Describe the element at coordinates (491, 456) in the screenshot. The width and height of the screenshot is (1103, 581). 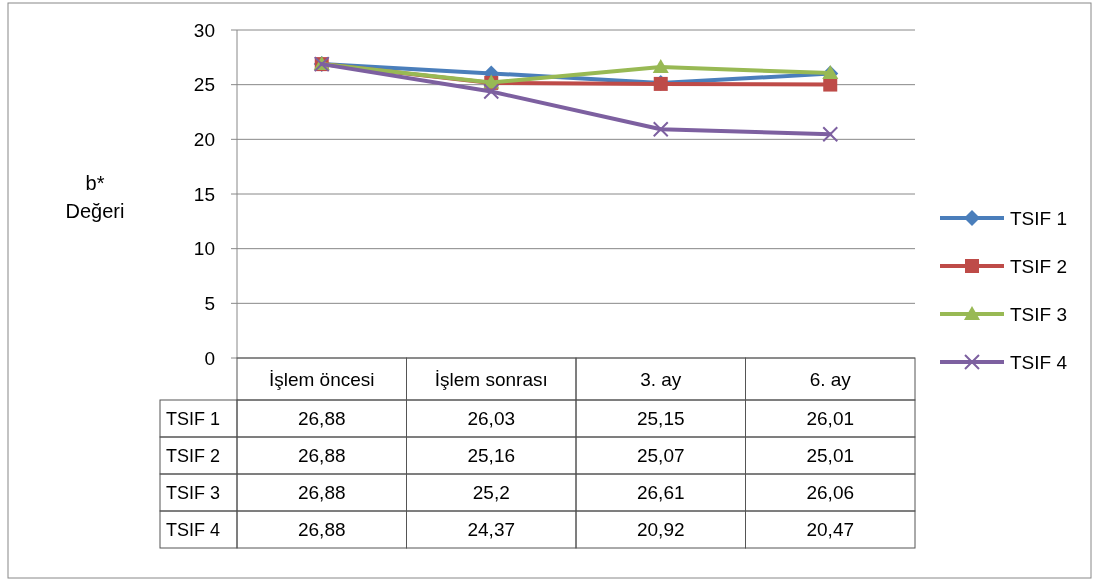
I see `data-label: 25,16` at that location.